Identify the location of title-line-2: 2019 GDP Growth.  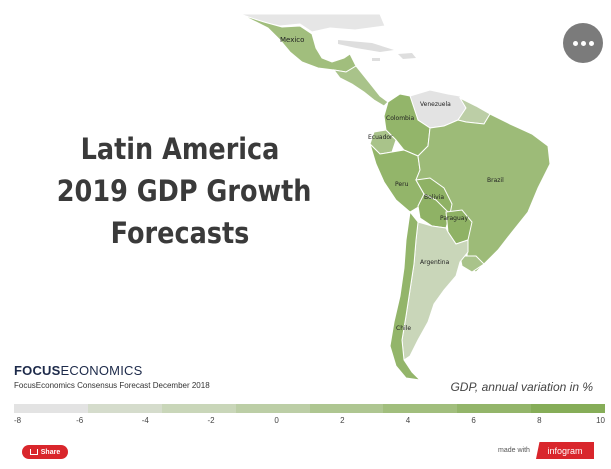
(184, 191).